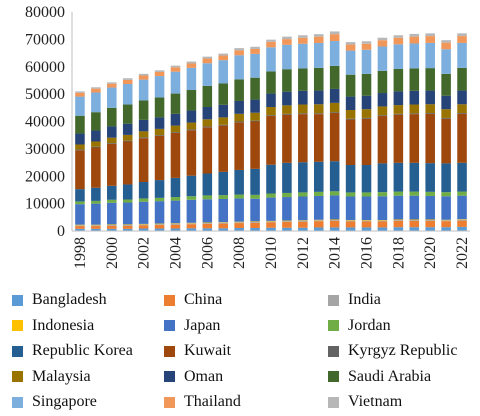 The height and width of the screenshot is (416, 480). I want to click on legend-item: Singapore, so click(54, 402).